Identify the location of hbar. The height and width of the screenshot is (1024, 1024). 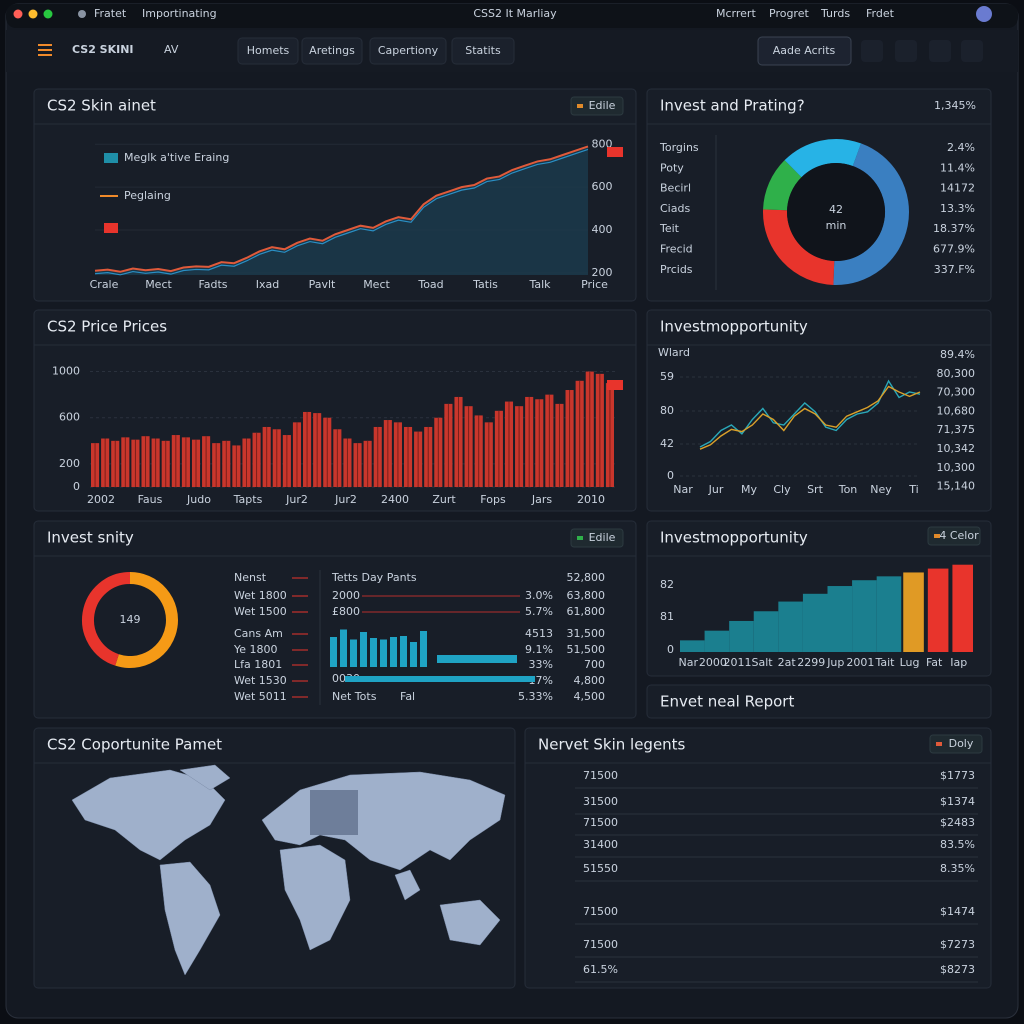
(440, 679).